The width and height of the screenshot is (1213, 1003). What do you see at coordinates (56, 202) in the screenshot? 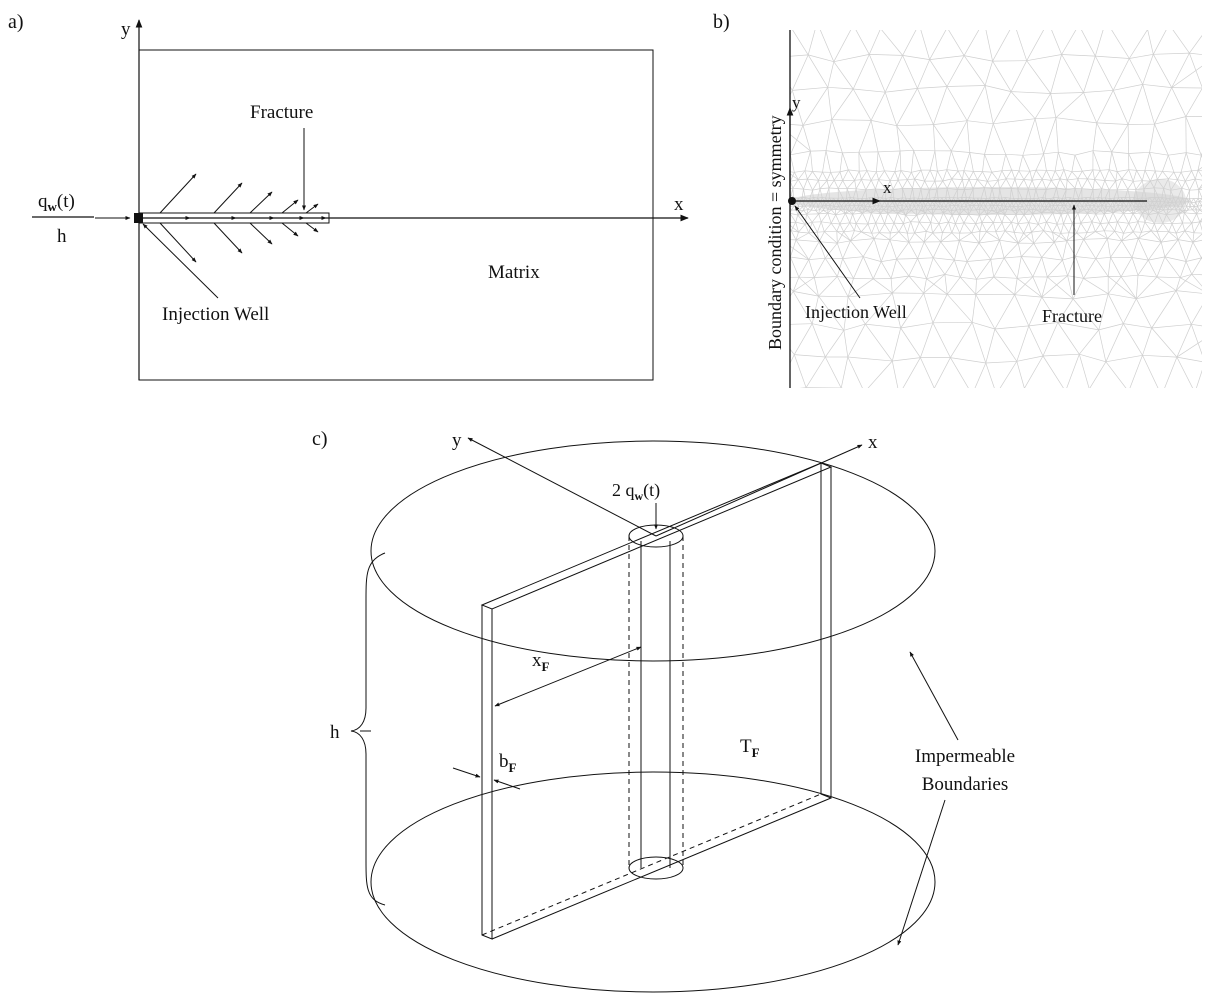
I see `svg-text: qw(t)` at bounding box center [56, 202].